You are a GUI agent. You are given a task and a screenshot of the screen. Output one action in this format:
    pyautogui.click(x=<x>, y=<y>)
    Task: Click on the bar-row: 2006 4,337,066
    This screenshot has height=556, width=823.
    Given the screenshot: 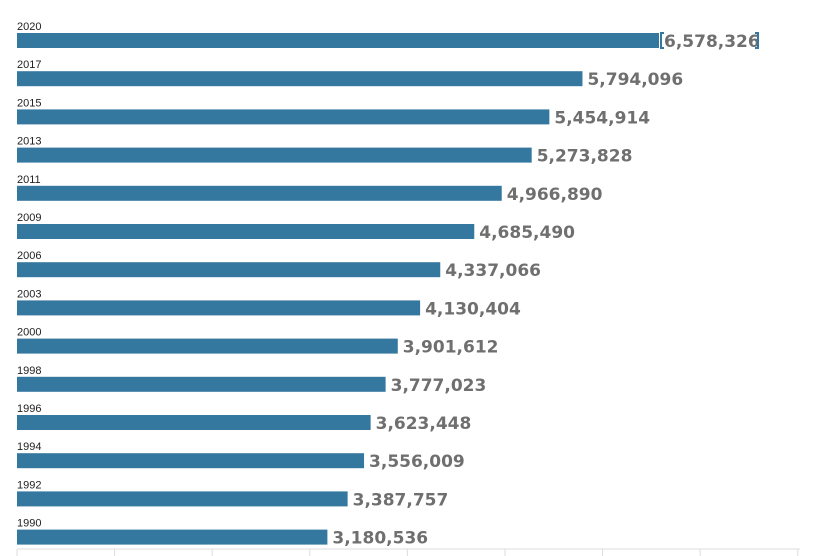 What is the action you would take?
    pyautogui.click(x=279, y=265)
    